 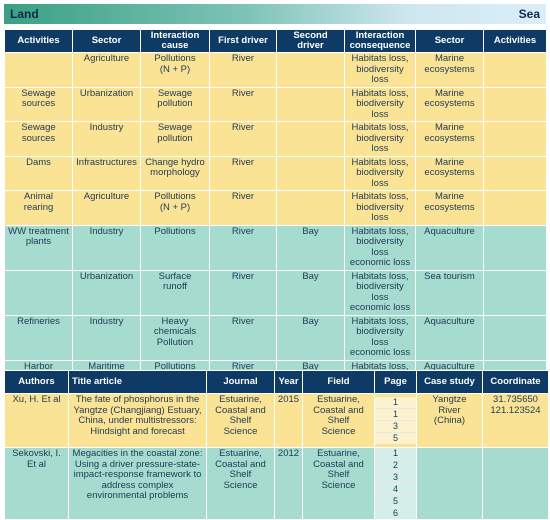 What do you see at coordinates (38, 139) in the screenshot?
I see `t1-cell: Sewage sources` at bounding box center [38, 139].